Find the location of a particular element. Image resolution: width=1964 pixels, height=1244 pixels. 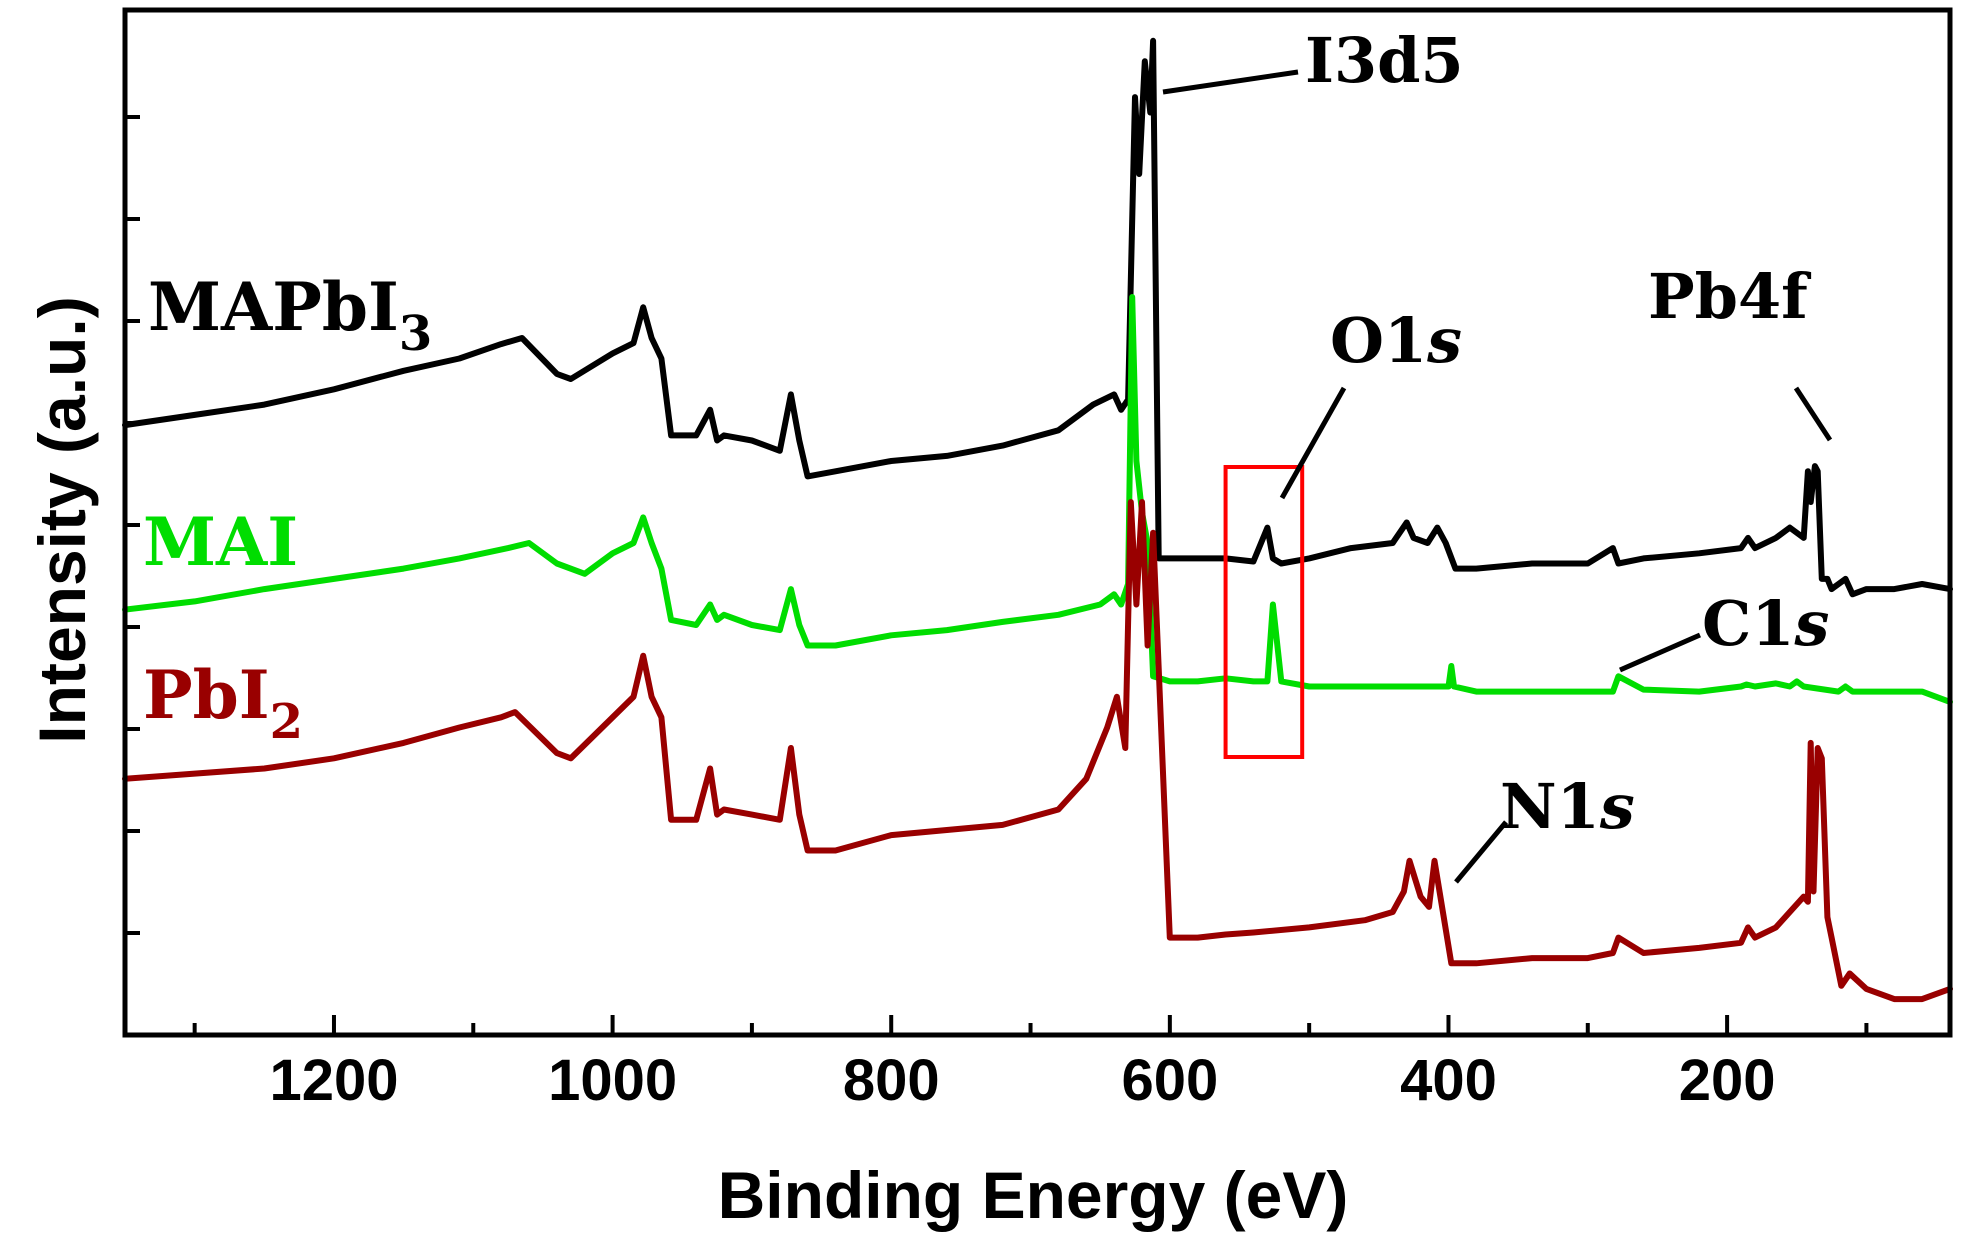

x-tick-label: 1200 is located at coordinates (333, 1080).